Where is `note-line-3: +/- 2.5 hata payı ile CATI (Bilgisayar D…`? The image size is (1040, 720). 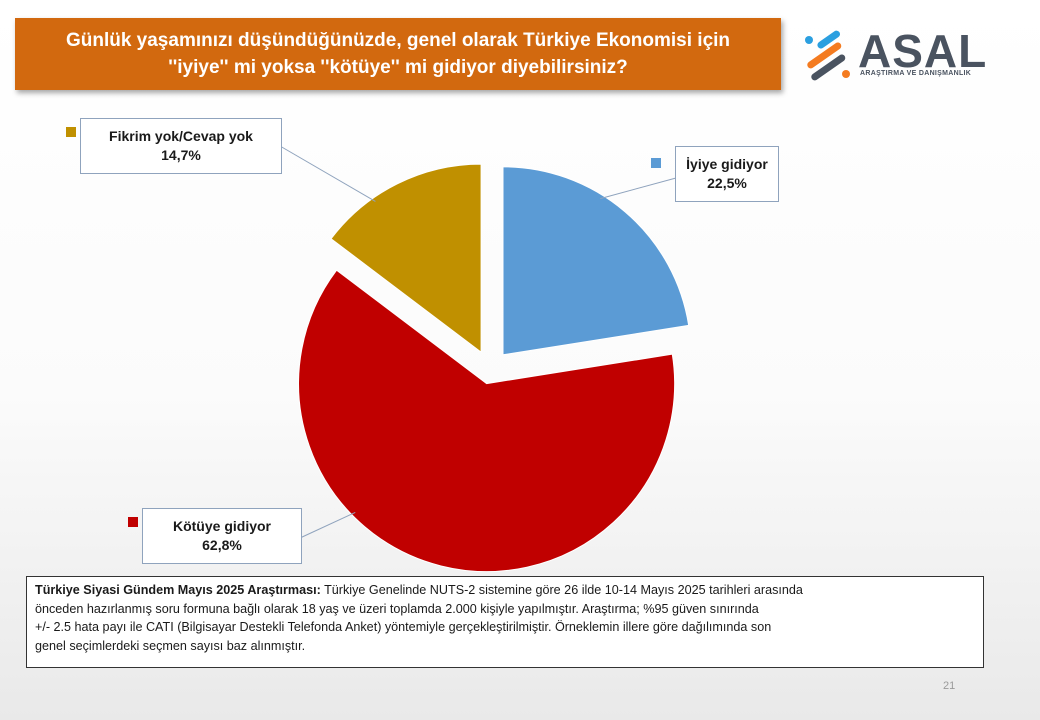
note-line-3: +/- 2.5 hata payı ile CATI (Bilgisayar D… is located at coordinates (403, 627).